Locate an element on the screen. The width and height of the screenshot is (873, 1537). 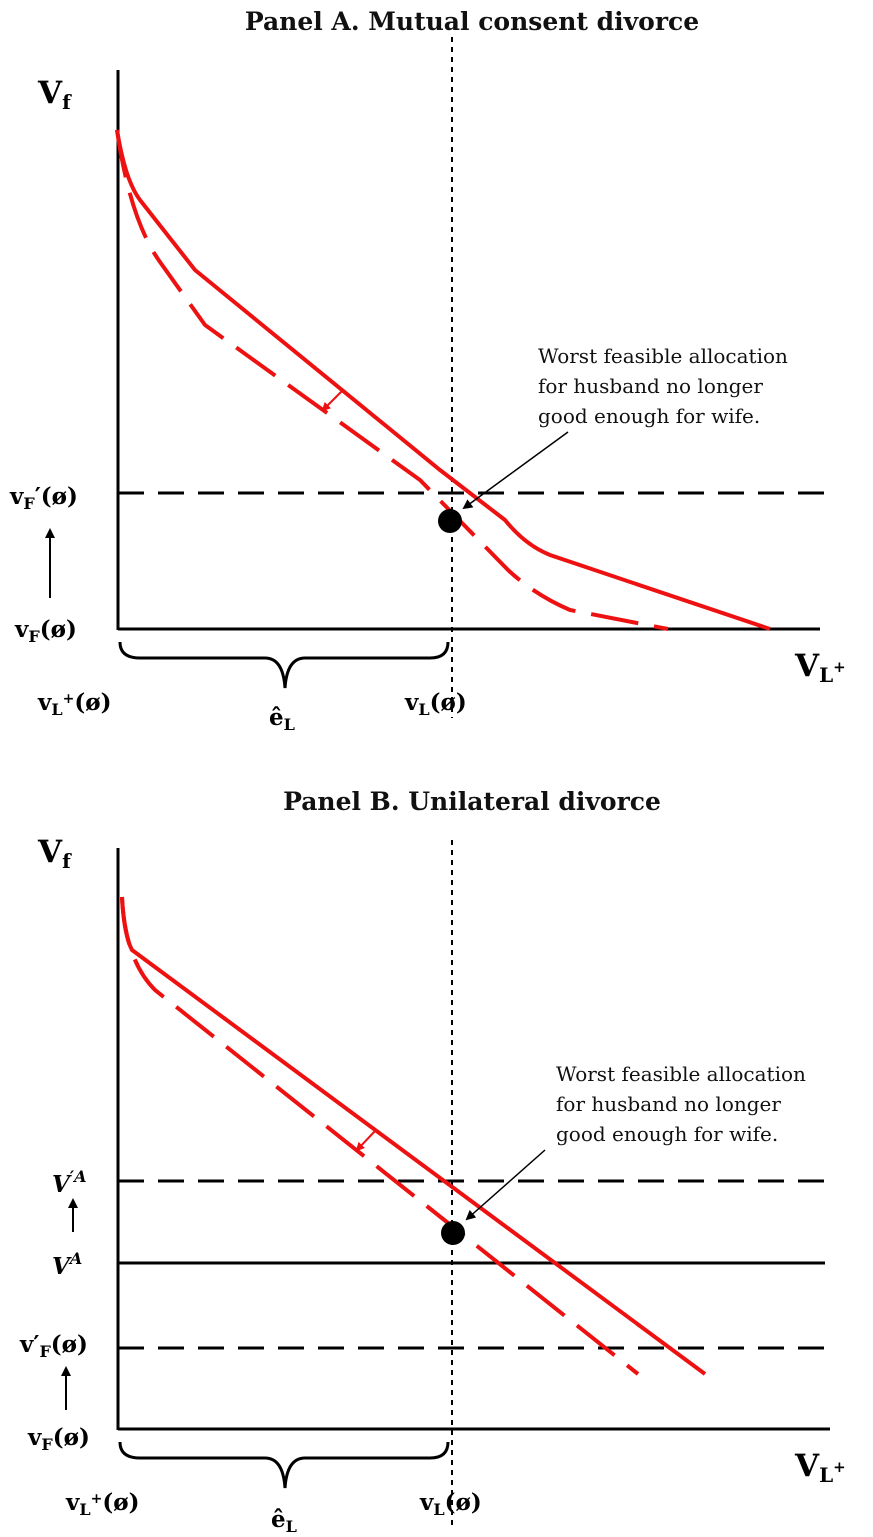
panel-b-annotation-line2: for husband no longer is located at coordinates (668, 1104).